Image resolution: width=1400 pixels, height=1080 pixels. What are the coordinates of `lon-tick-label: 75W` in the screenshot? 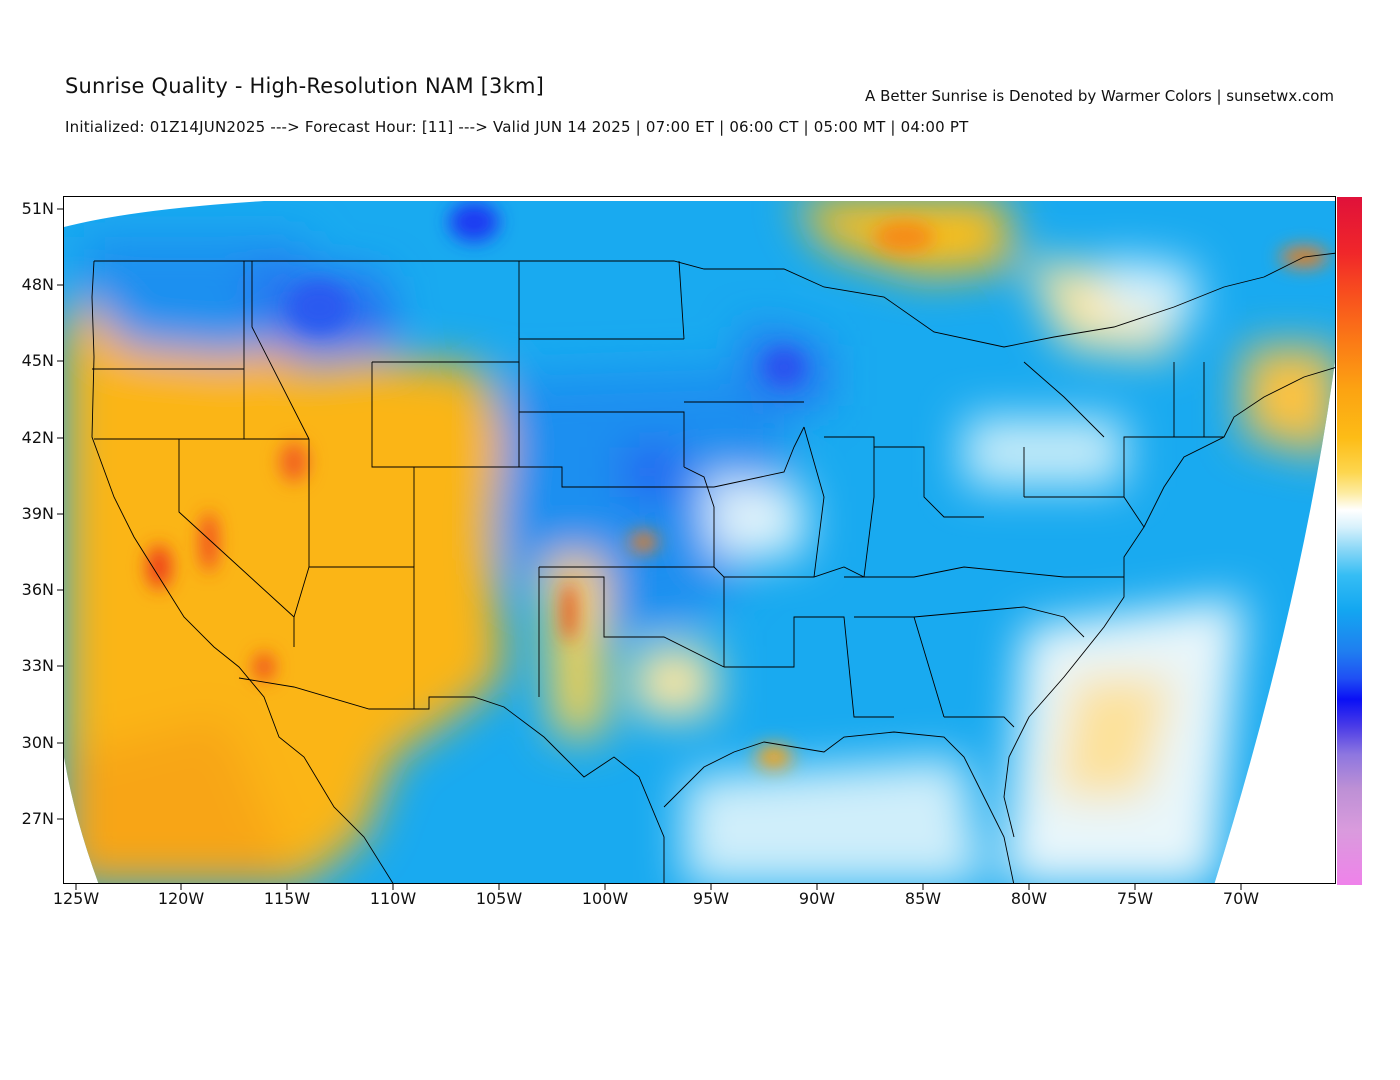 It's located at (1135, 898).